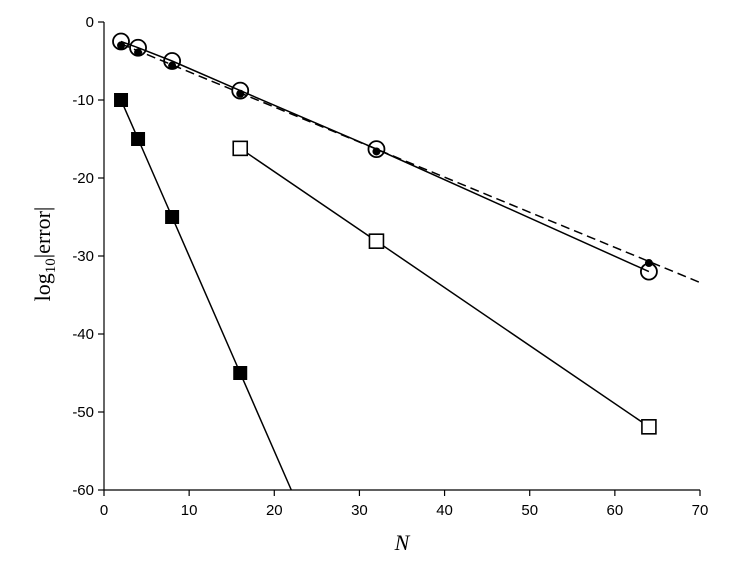  Describe the element at coordinates (83, 178) in the screenshot. I see `y-tick-label: -20` at that location.